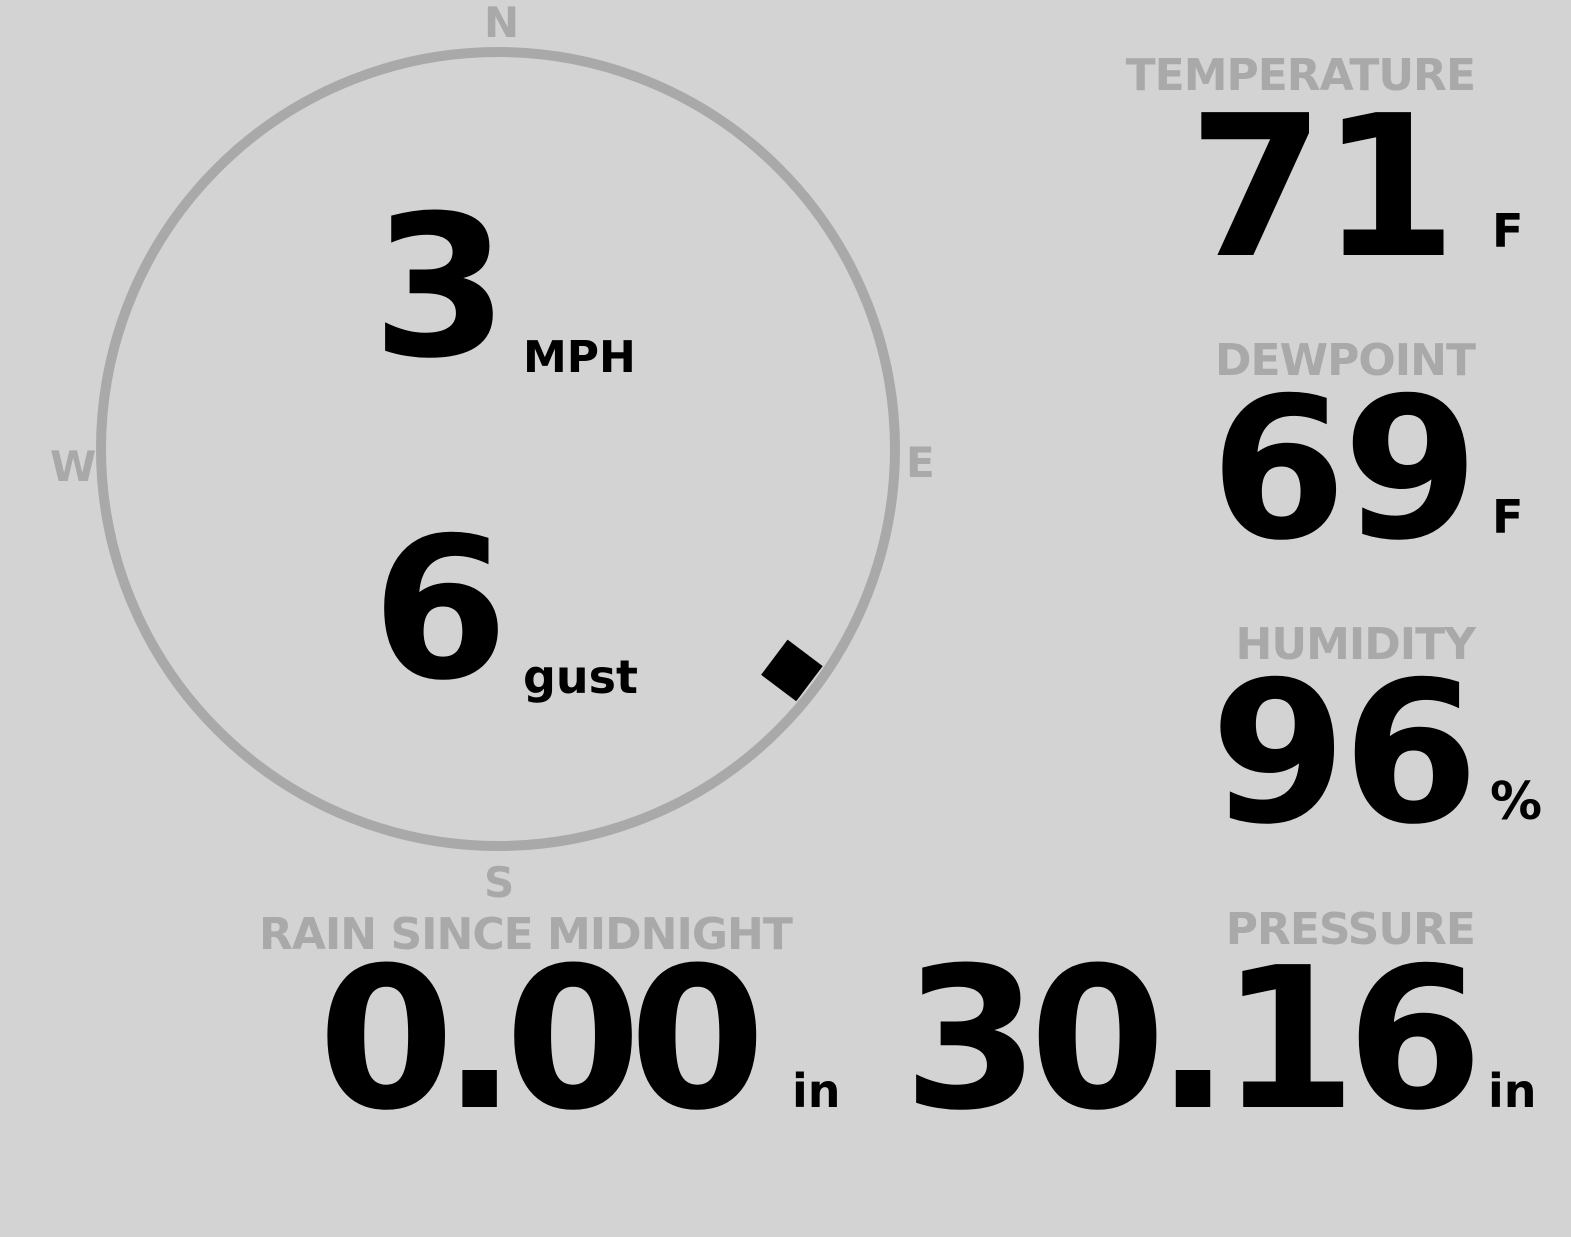 The height and width of the screenshot is (1237, 1571). What do you see at coordinates (816, 1091) in the screenshot?
I see `rain-unit: in` at bounding box center [816, 1091].